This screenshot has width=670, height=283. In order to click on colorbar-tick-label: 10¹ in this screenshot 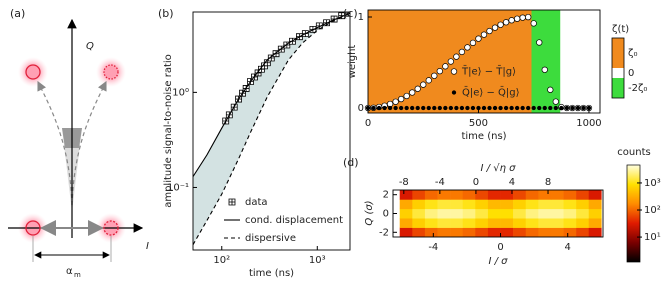, I will do `click(652, 237)`.